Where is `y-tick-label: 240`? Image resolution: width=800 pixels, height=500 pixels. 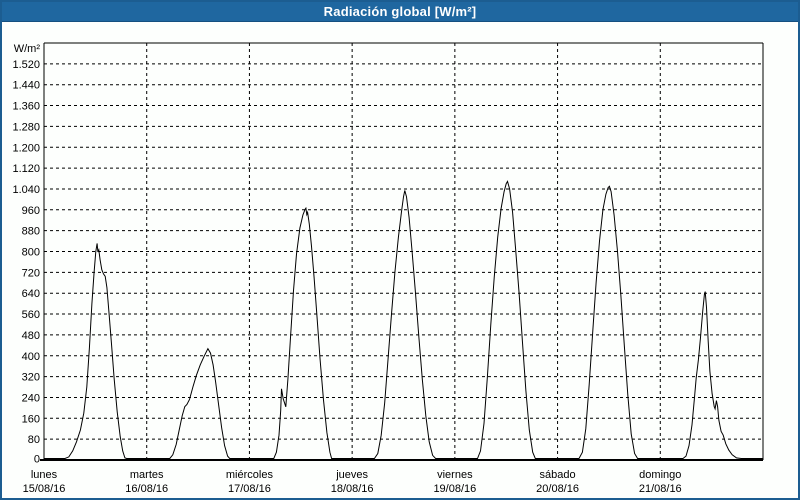 y-tick-label: 240 is located at coordinates (31, 398).